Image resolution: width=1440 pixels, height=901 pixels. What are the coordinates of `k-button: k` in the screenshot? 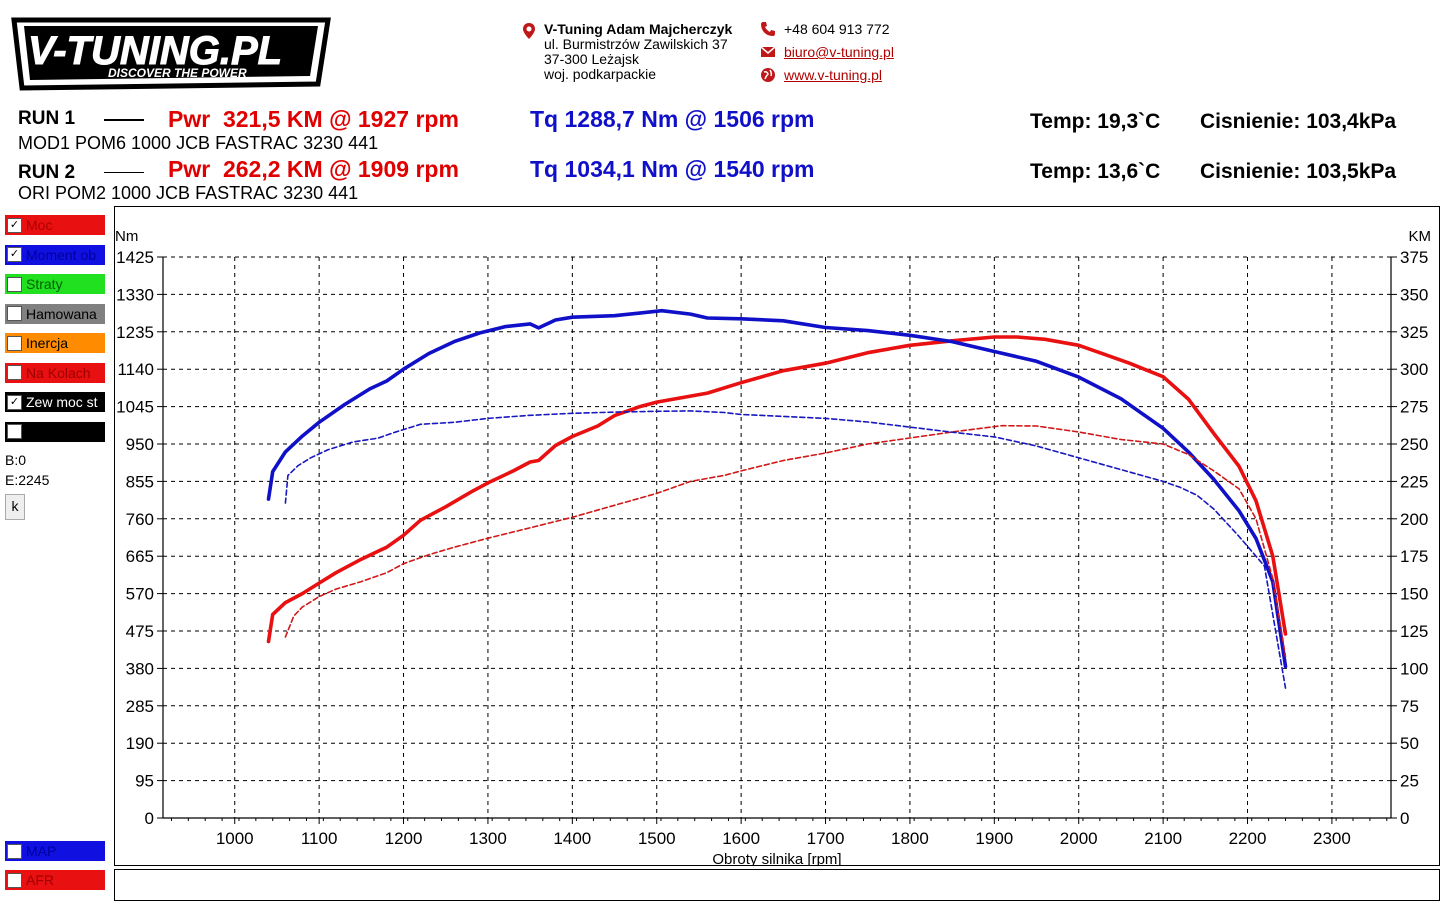 It's located at (15, 507).